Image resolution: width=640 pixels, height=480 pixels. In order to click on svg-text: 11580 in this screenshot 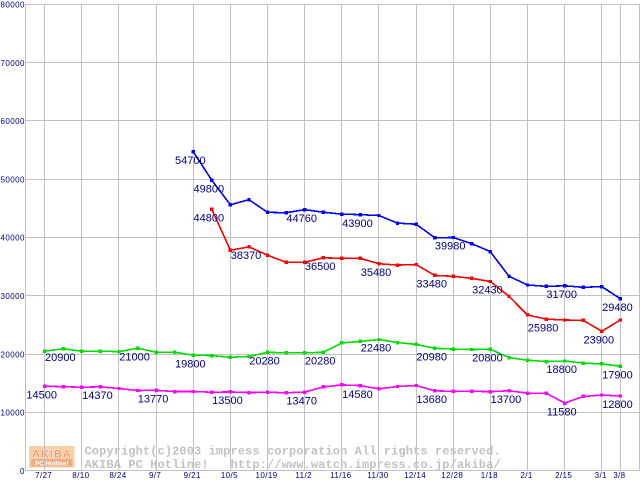, I will do `click(562, 412)`.